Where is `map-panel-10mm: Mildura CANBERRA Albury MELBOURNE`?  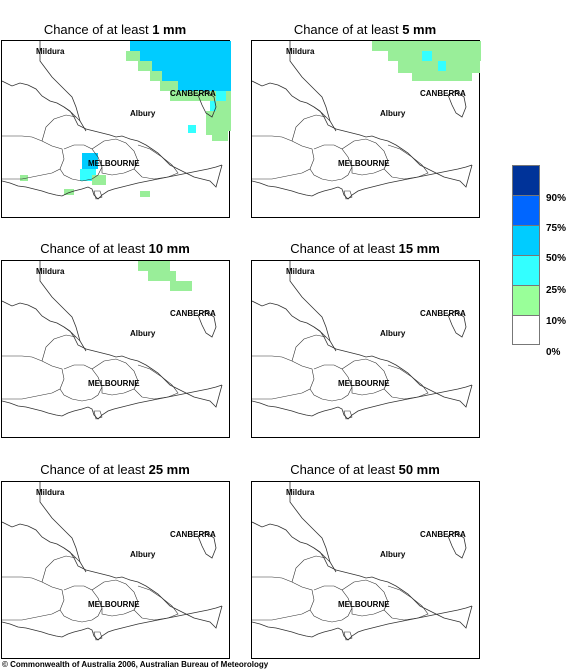
map-panel-10mm: Mildura CANBERRA Albury MELBOURNE is located at coordinates (115, 349).